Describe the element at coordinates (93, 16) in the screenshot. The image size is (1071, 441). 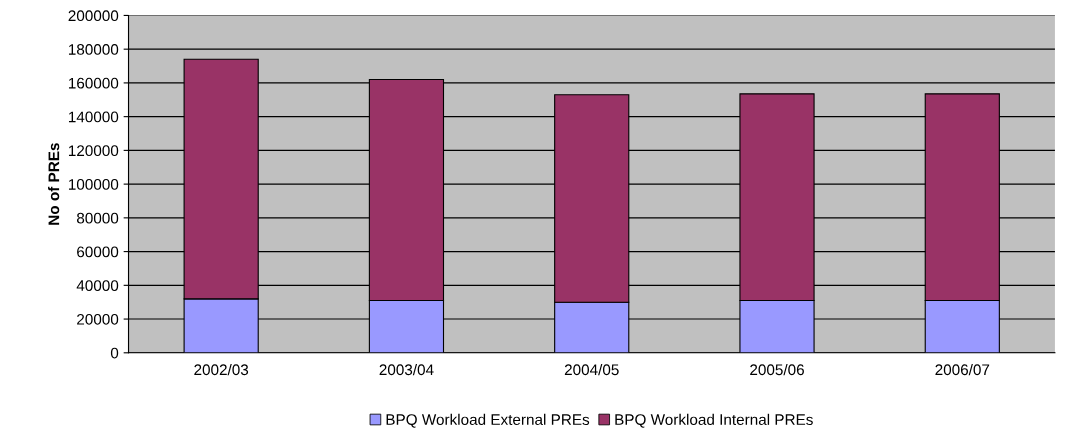
I see `y-tick-label: 200000` at that location.